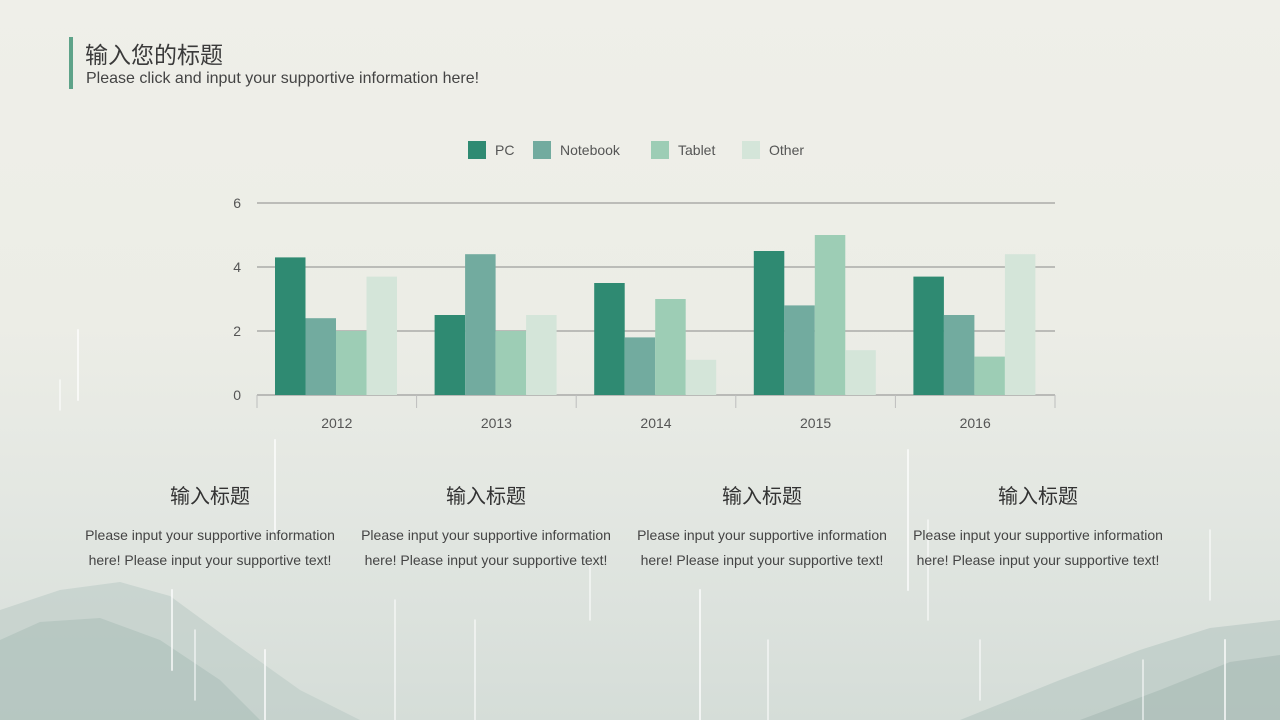 The height and width of the screenshot is (720, 1280). I want to click on legend-label: Tablet, so click(697, 150).